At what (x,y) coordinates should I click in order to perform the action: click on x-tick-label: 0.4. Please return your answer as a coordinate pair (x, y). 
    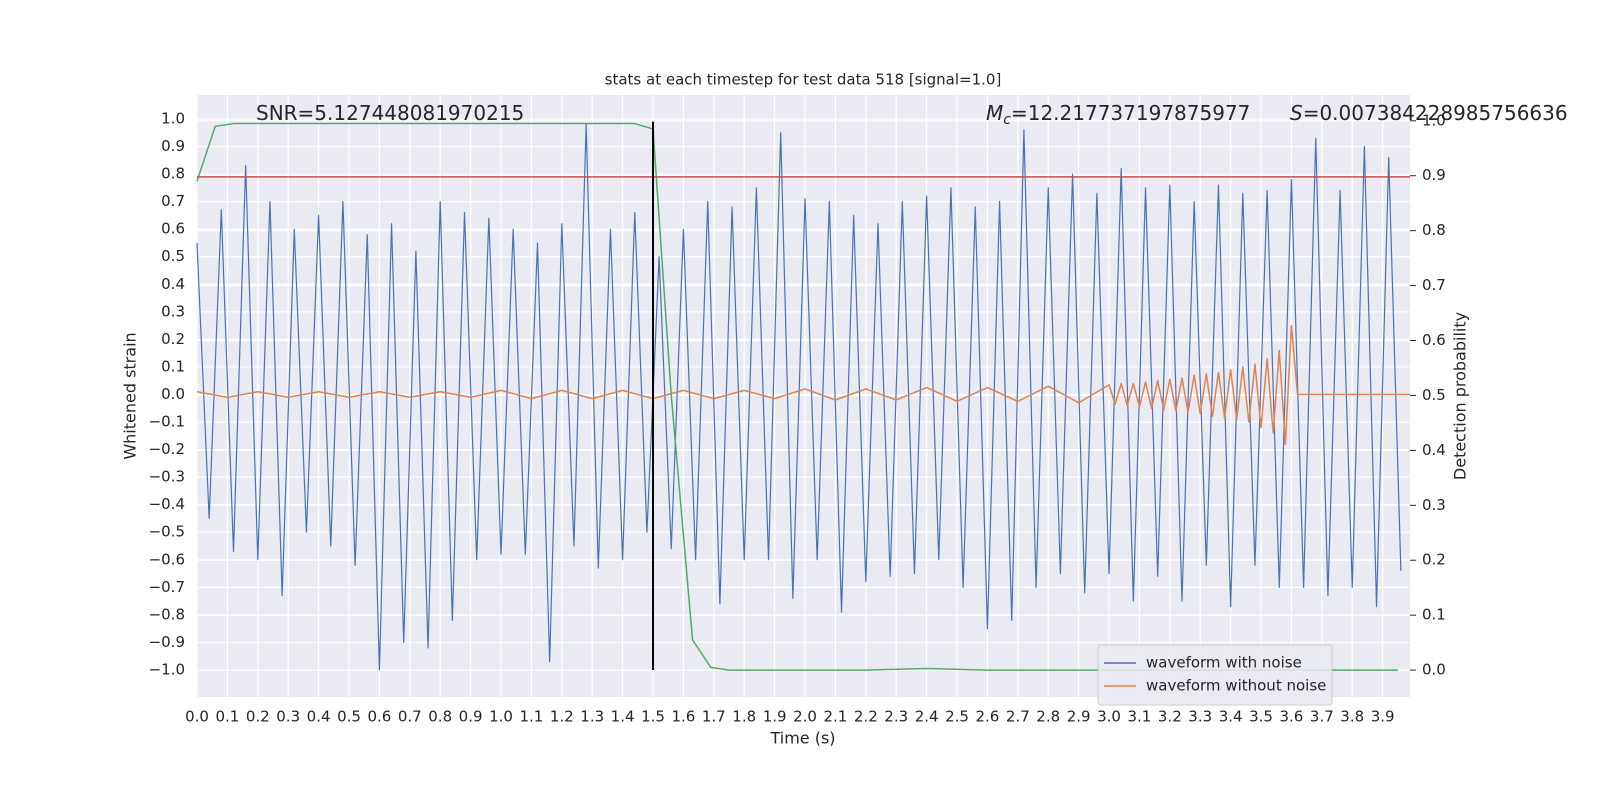
    Looking at the image, I should click on (319, 717).